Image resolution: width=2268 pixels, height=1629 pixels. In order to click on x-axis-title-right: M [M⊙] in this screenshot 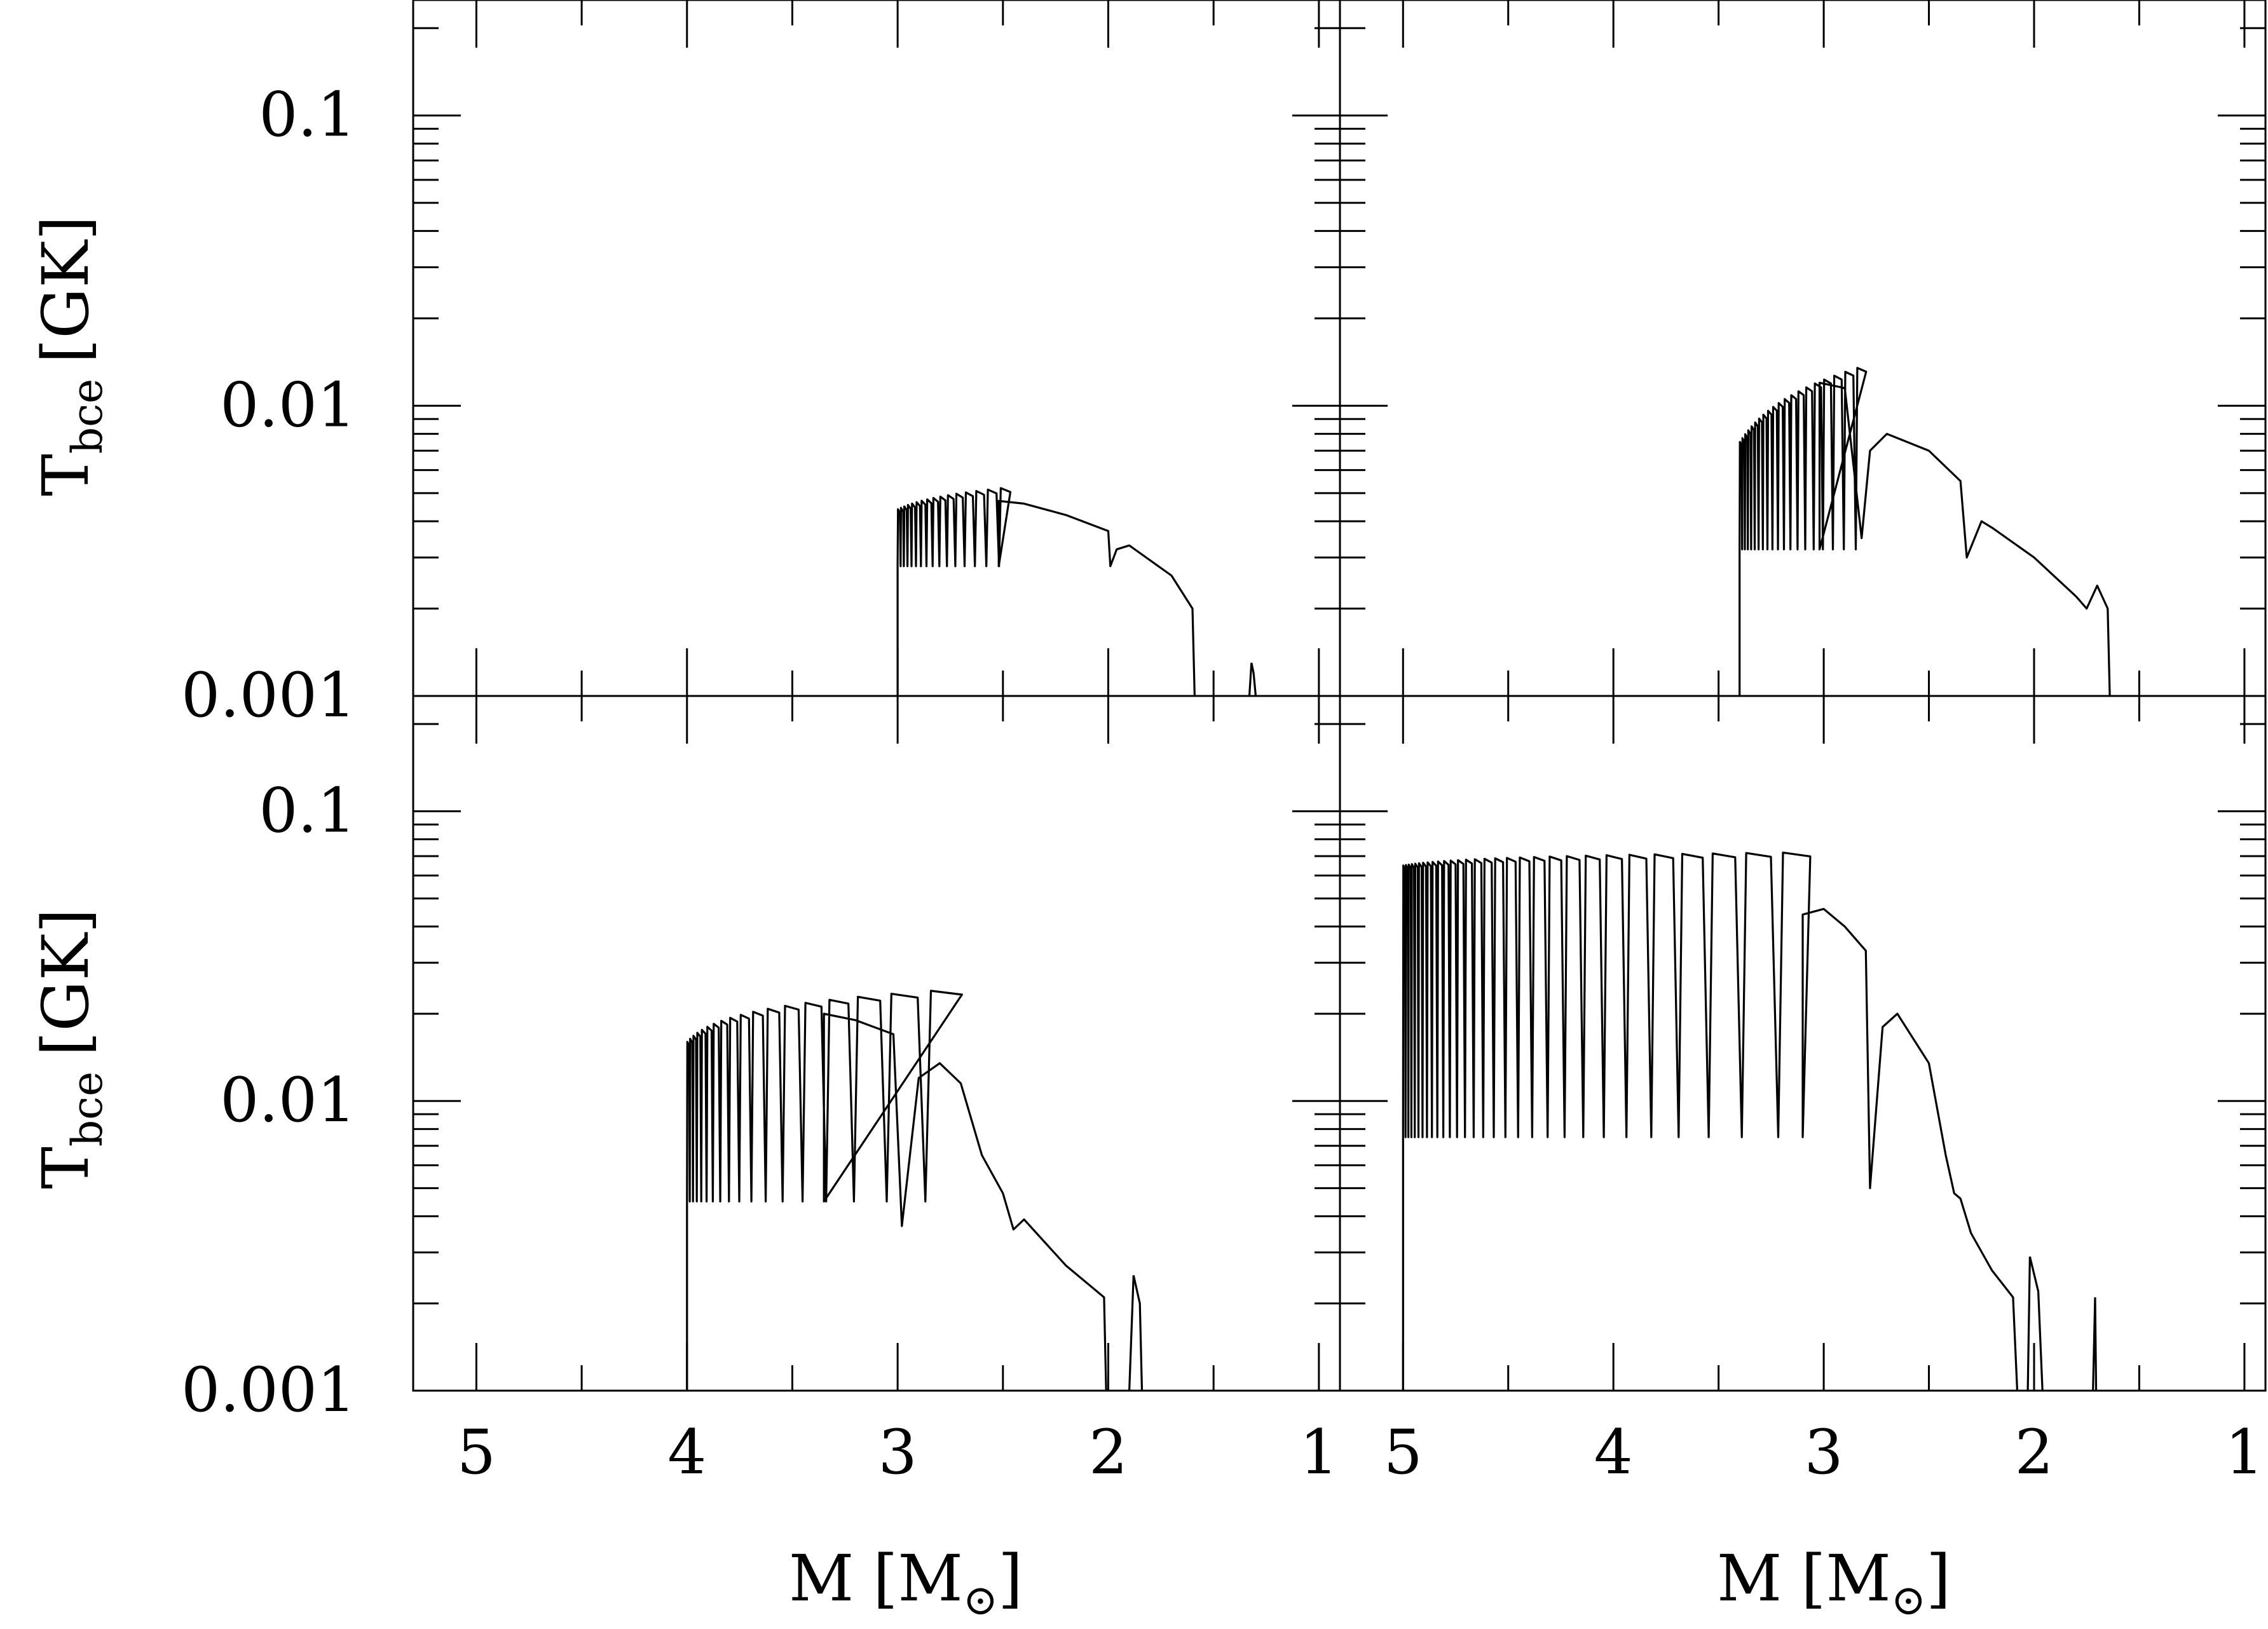, I will do `click(1834, 1583)`.